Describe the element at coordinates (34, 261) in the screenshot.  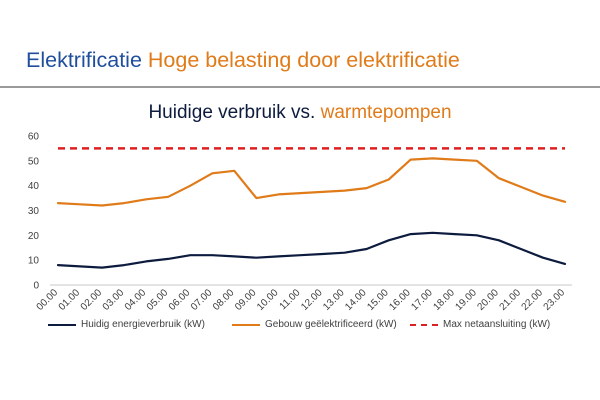
I see `y-tick-label: 10` at that location.